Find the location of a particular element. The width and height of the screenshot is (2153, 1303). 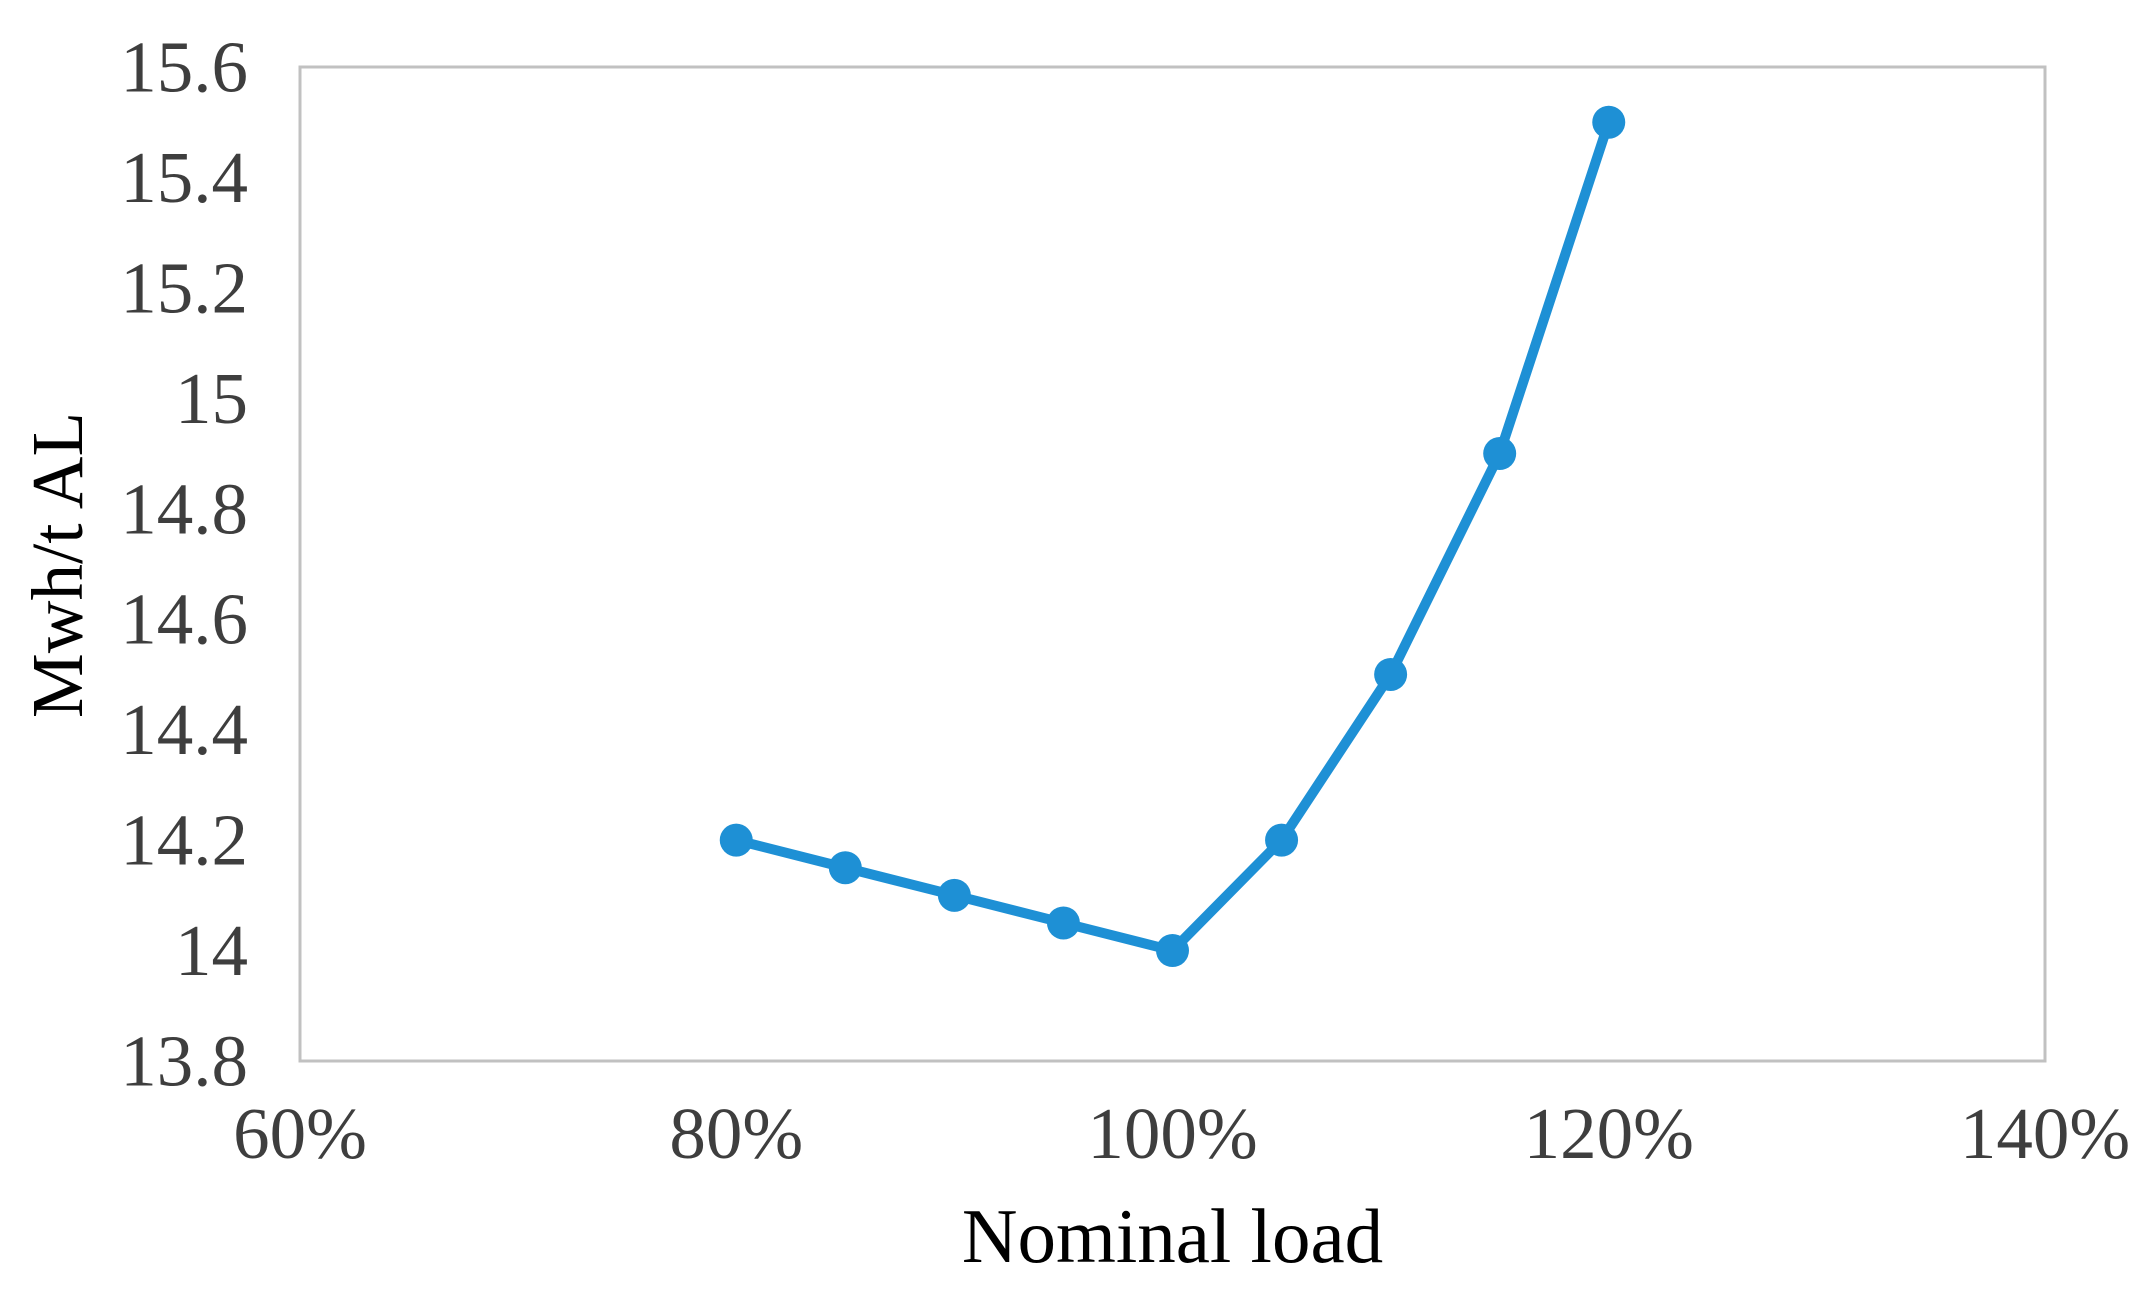

y-tick-label: 14.6 is located at coordinates (184, 619).